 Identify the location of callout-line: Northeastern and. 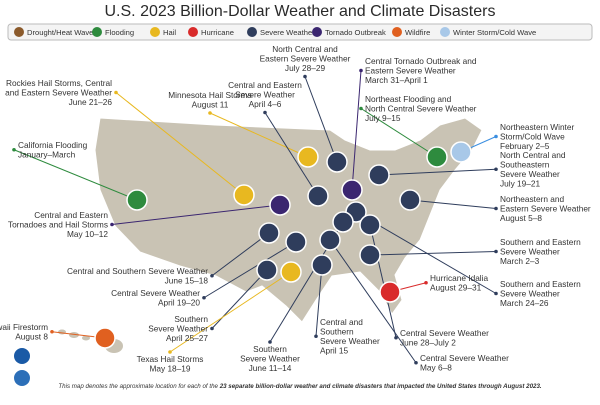
(532, 199).